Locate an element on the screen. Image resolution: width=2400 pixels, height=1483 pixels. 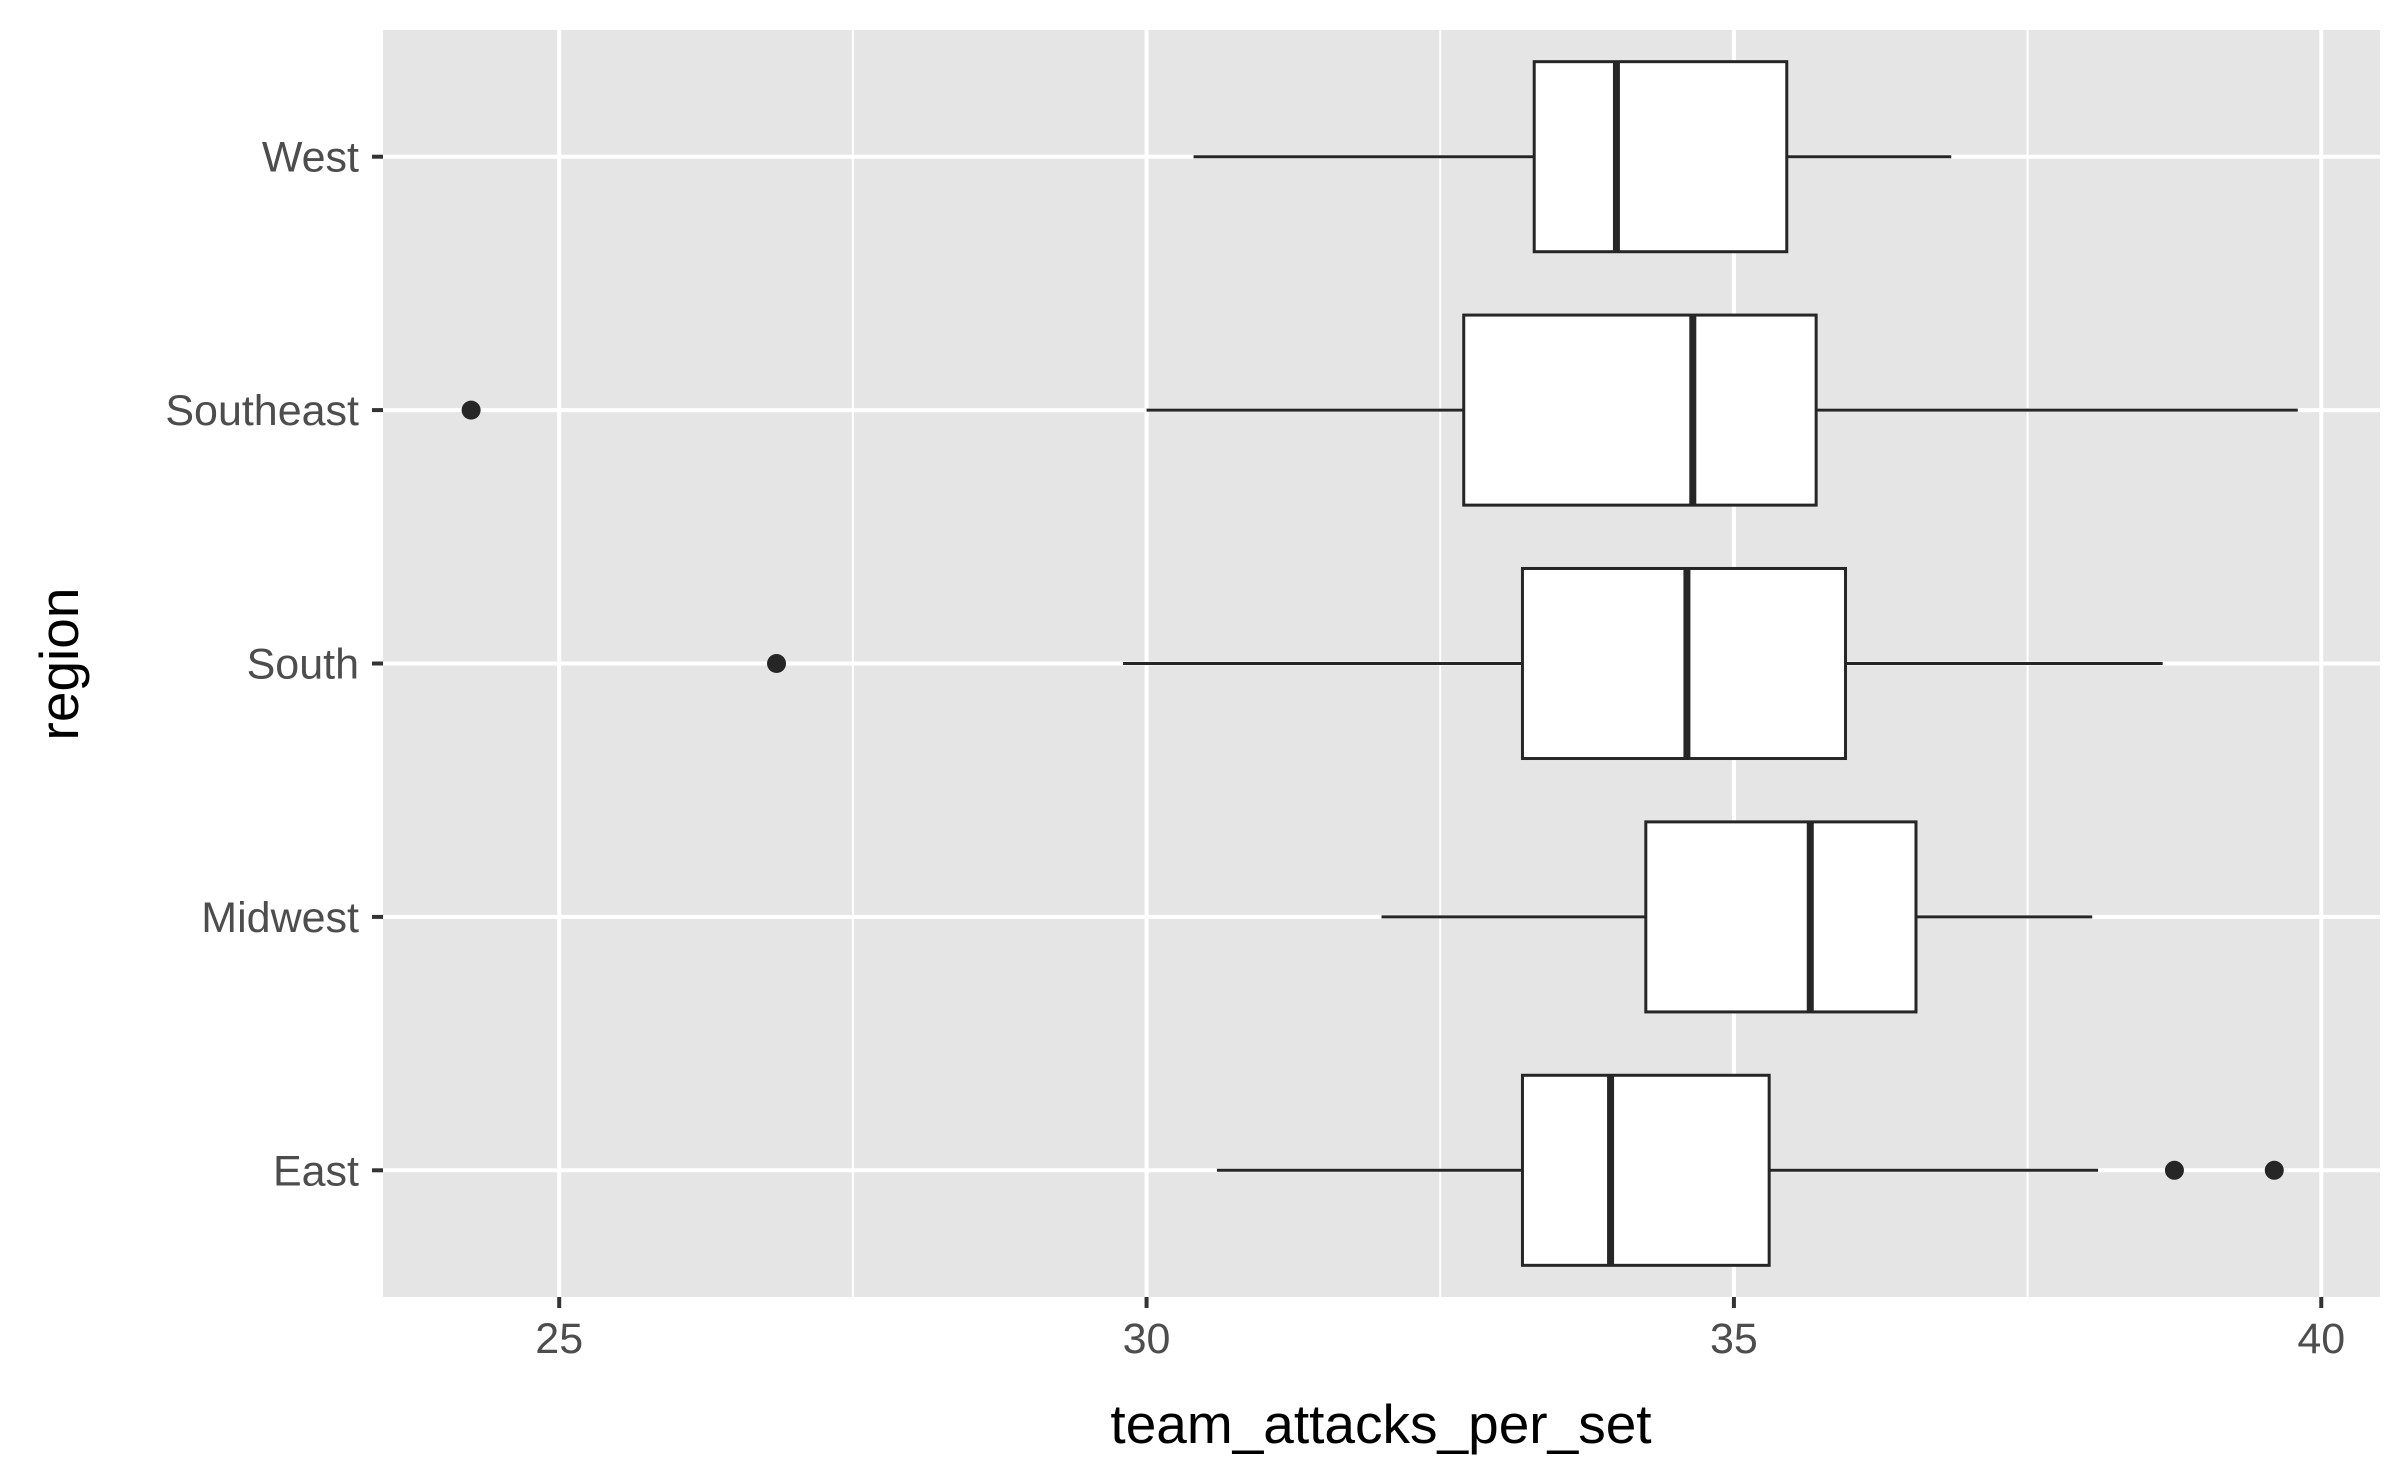
box-midwest is located at coordinates (1737, 917).